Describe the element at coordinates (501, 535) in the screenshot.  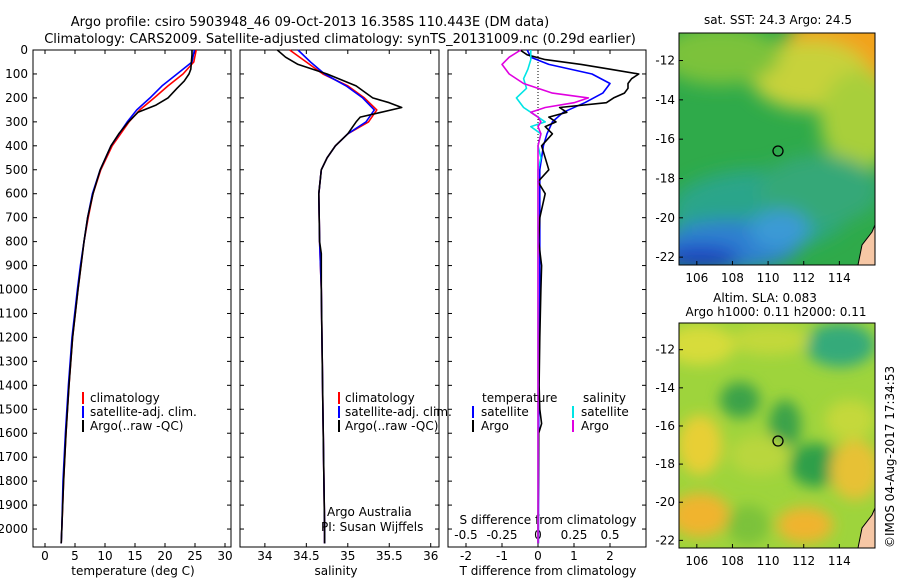
I see `x2-tick-label: -0.25` at that location.